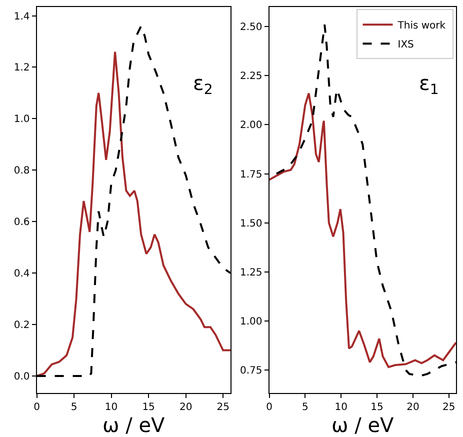  What do you see at coordinates (22, 16) in the screenshot?
I see `y-tick-label: 1.4` at bounding box center [22, 16].